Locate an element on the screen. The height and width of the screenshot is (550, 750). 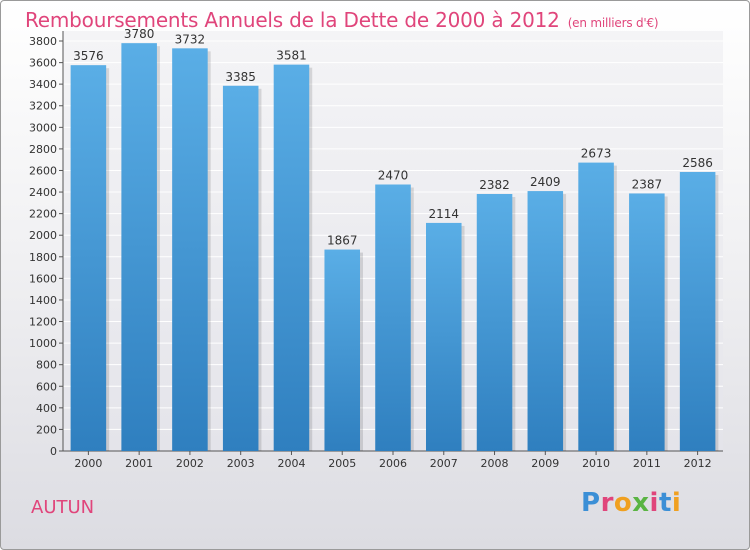
bar-2009 is located at coordinates (545, 321).